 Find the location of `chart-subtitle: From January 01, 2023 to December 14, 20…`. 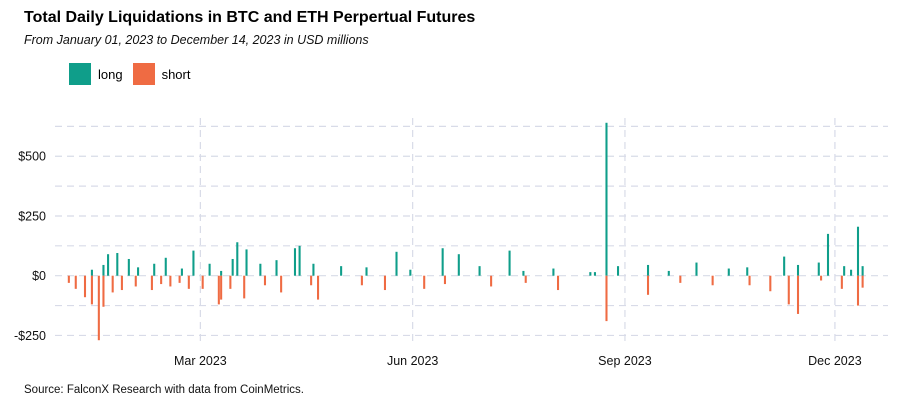

chart-subtitle: From January 01, 2023 to December 14, 20… is located at coordinates (196, 40).